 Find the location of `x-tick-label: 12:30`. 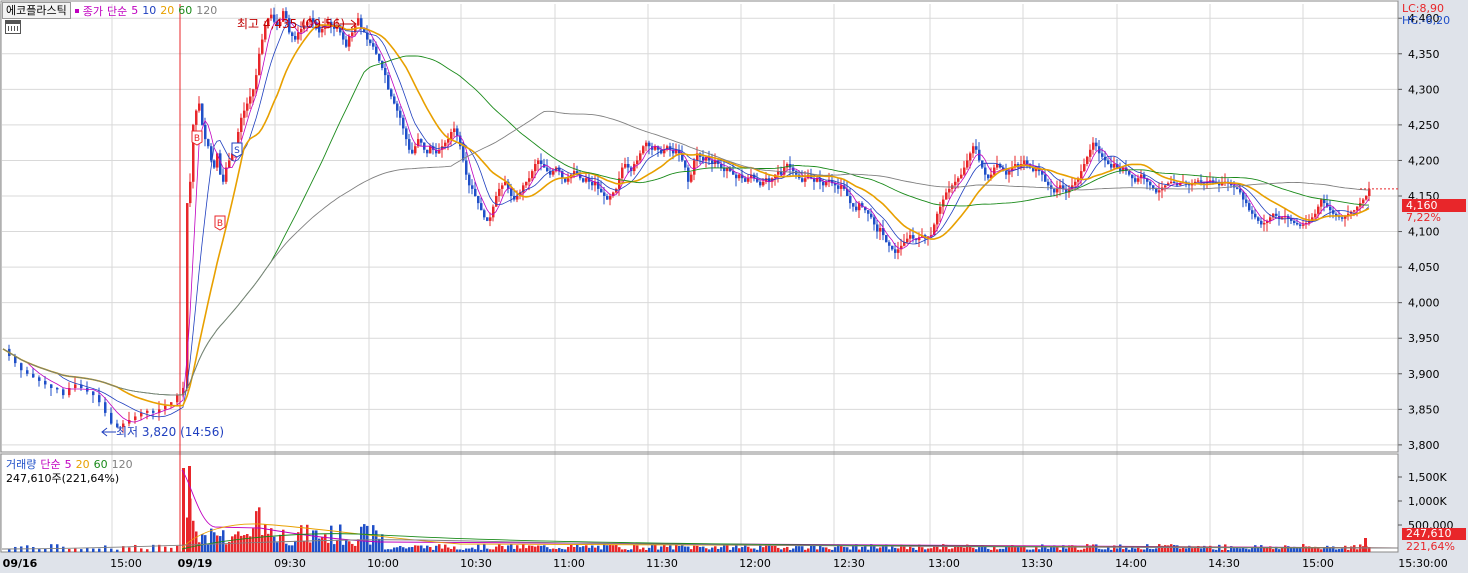

x-tick-label: 12:30 is located at coordinates (849, 563).